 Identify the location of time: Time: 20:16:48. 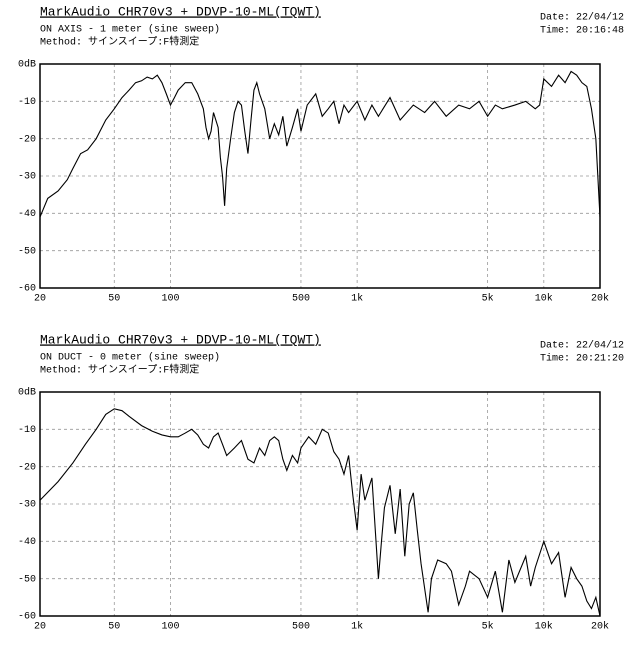
(582, 31).